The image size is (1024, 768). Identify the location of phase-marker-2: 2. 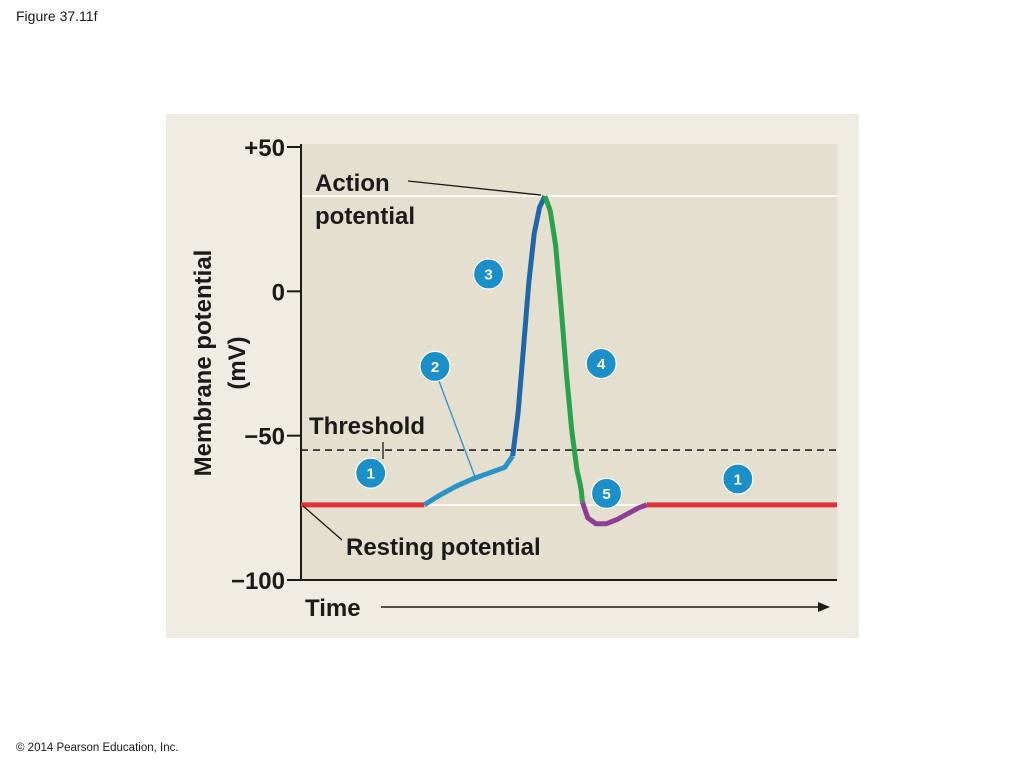
(435, 366).